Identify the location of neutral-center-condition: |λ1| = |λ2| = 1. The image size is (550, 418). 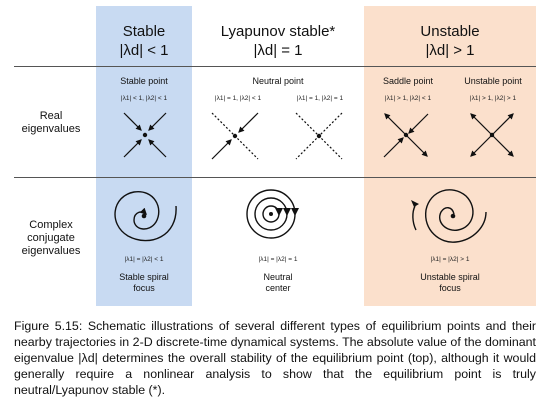
(278, 259).